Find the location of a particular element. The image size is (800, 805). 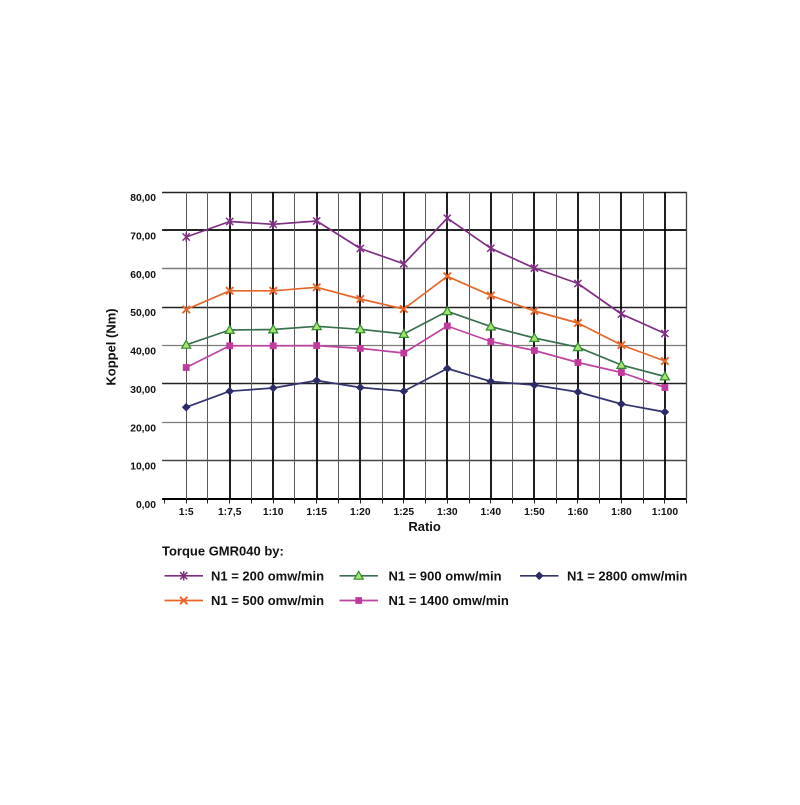

svg-text: 80,00 is located at coordinates (143, 198).